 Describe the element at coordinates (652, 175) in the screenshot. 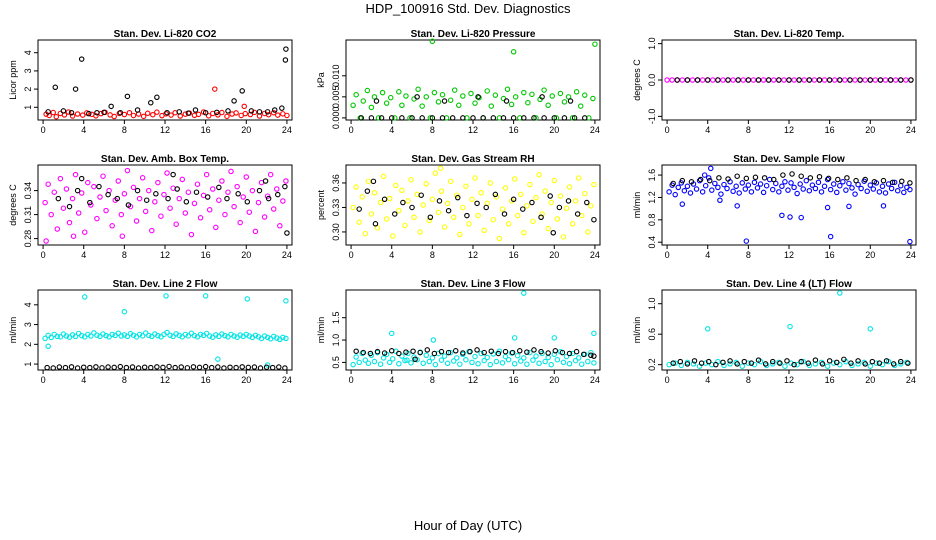

I see `y-tick-label: 1.6` at that location.